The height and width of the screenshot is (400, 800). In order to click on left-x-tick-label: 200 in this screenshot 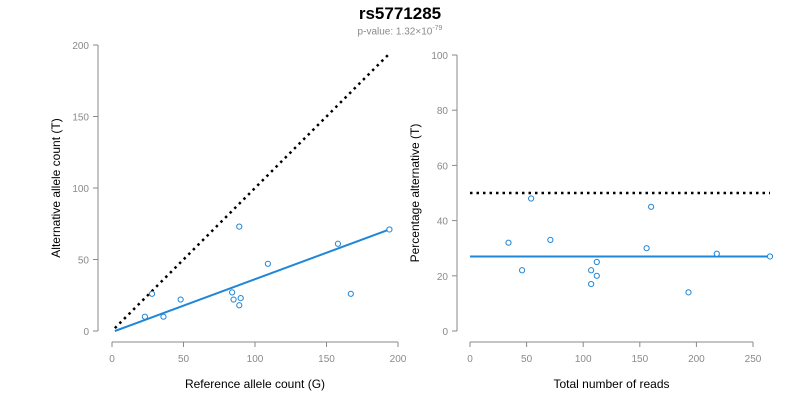, I will do `click(398, 359)`.